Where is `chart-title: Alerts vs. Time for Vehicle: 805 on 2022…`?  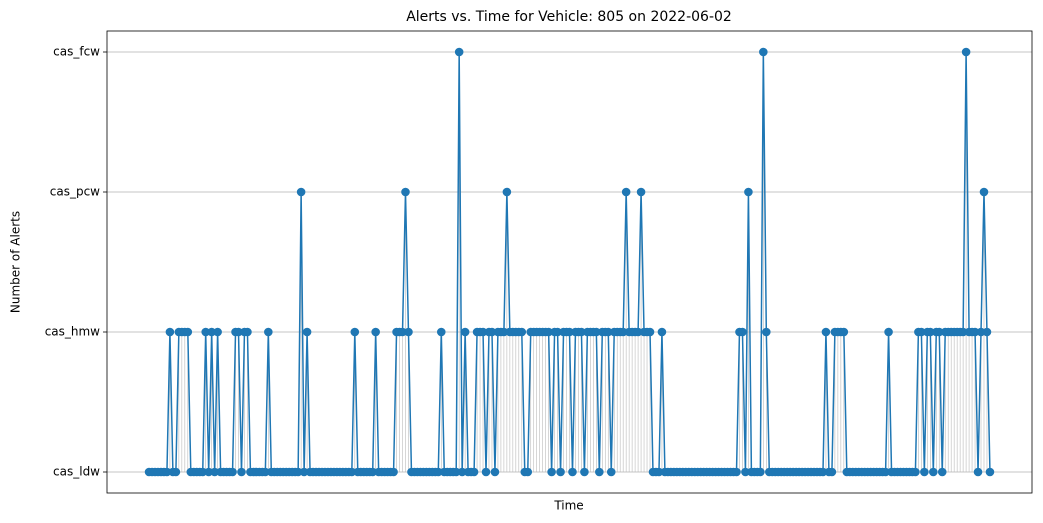
chart-title: Alerts vs. Time for Vehicle: 805 on 2022… is located at coordinates (569, 17).